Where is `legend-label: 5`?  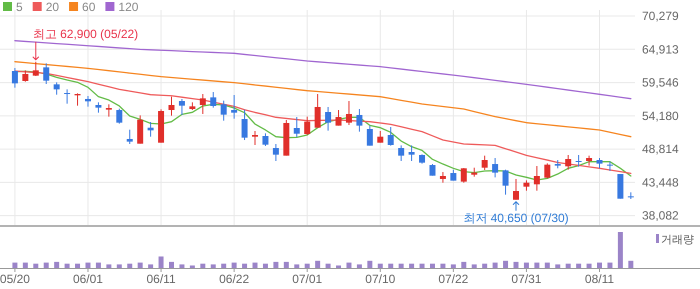
legend-label: 5 is located at coordinates (19, 7).